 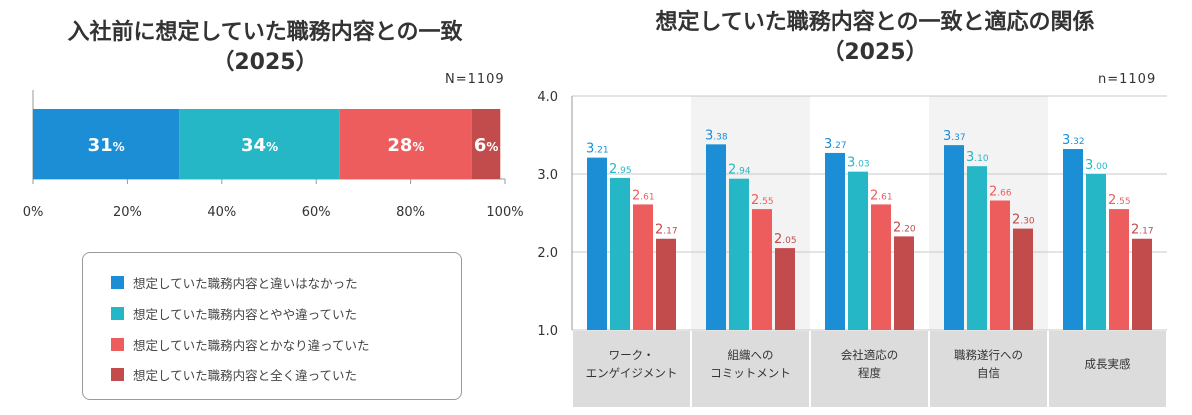 I want to click on bar-value-label: 2.30, so click(x=1023, y=220).